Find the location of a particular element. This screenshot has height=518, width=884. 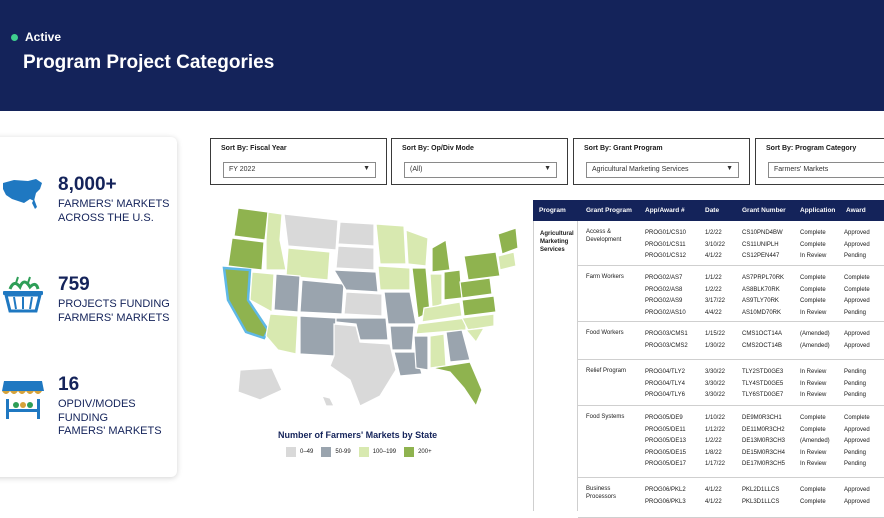

legend-item: 50-99 is located at coordinates (336, 452).